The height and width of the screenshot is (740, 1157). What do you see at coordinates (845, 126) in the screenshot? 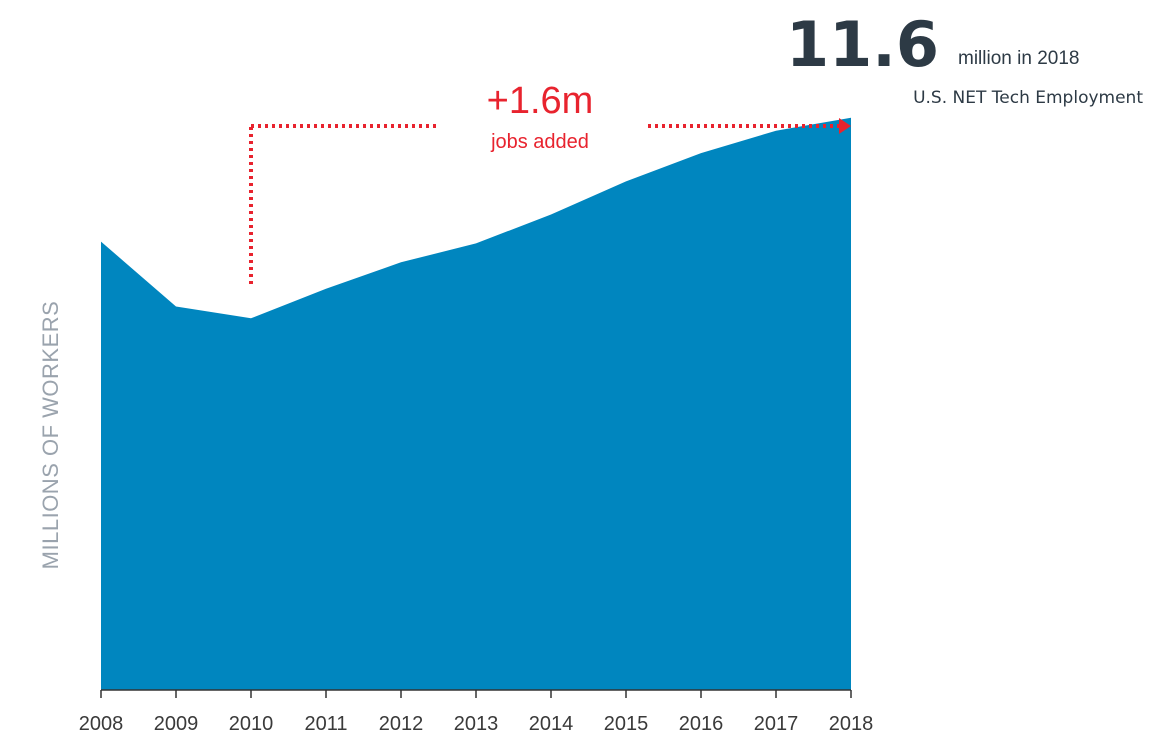
I see `annotation-arrowhead` at bounding box center [845, 126].